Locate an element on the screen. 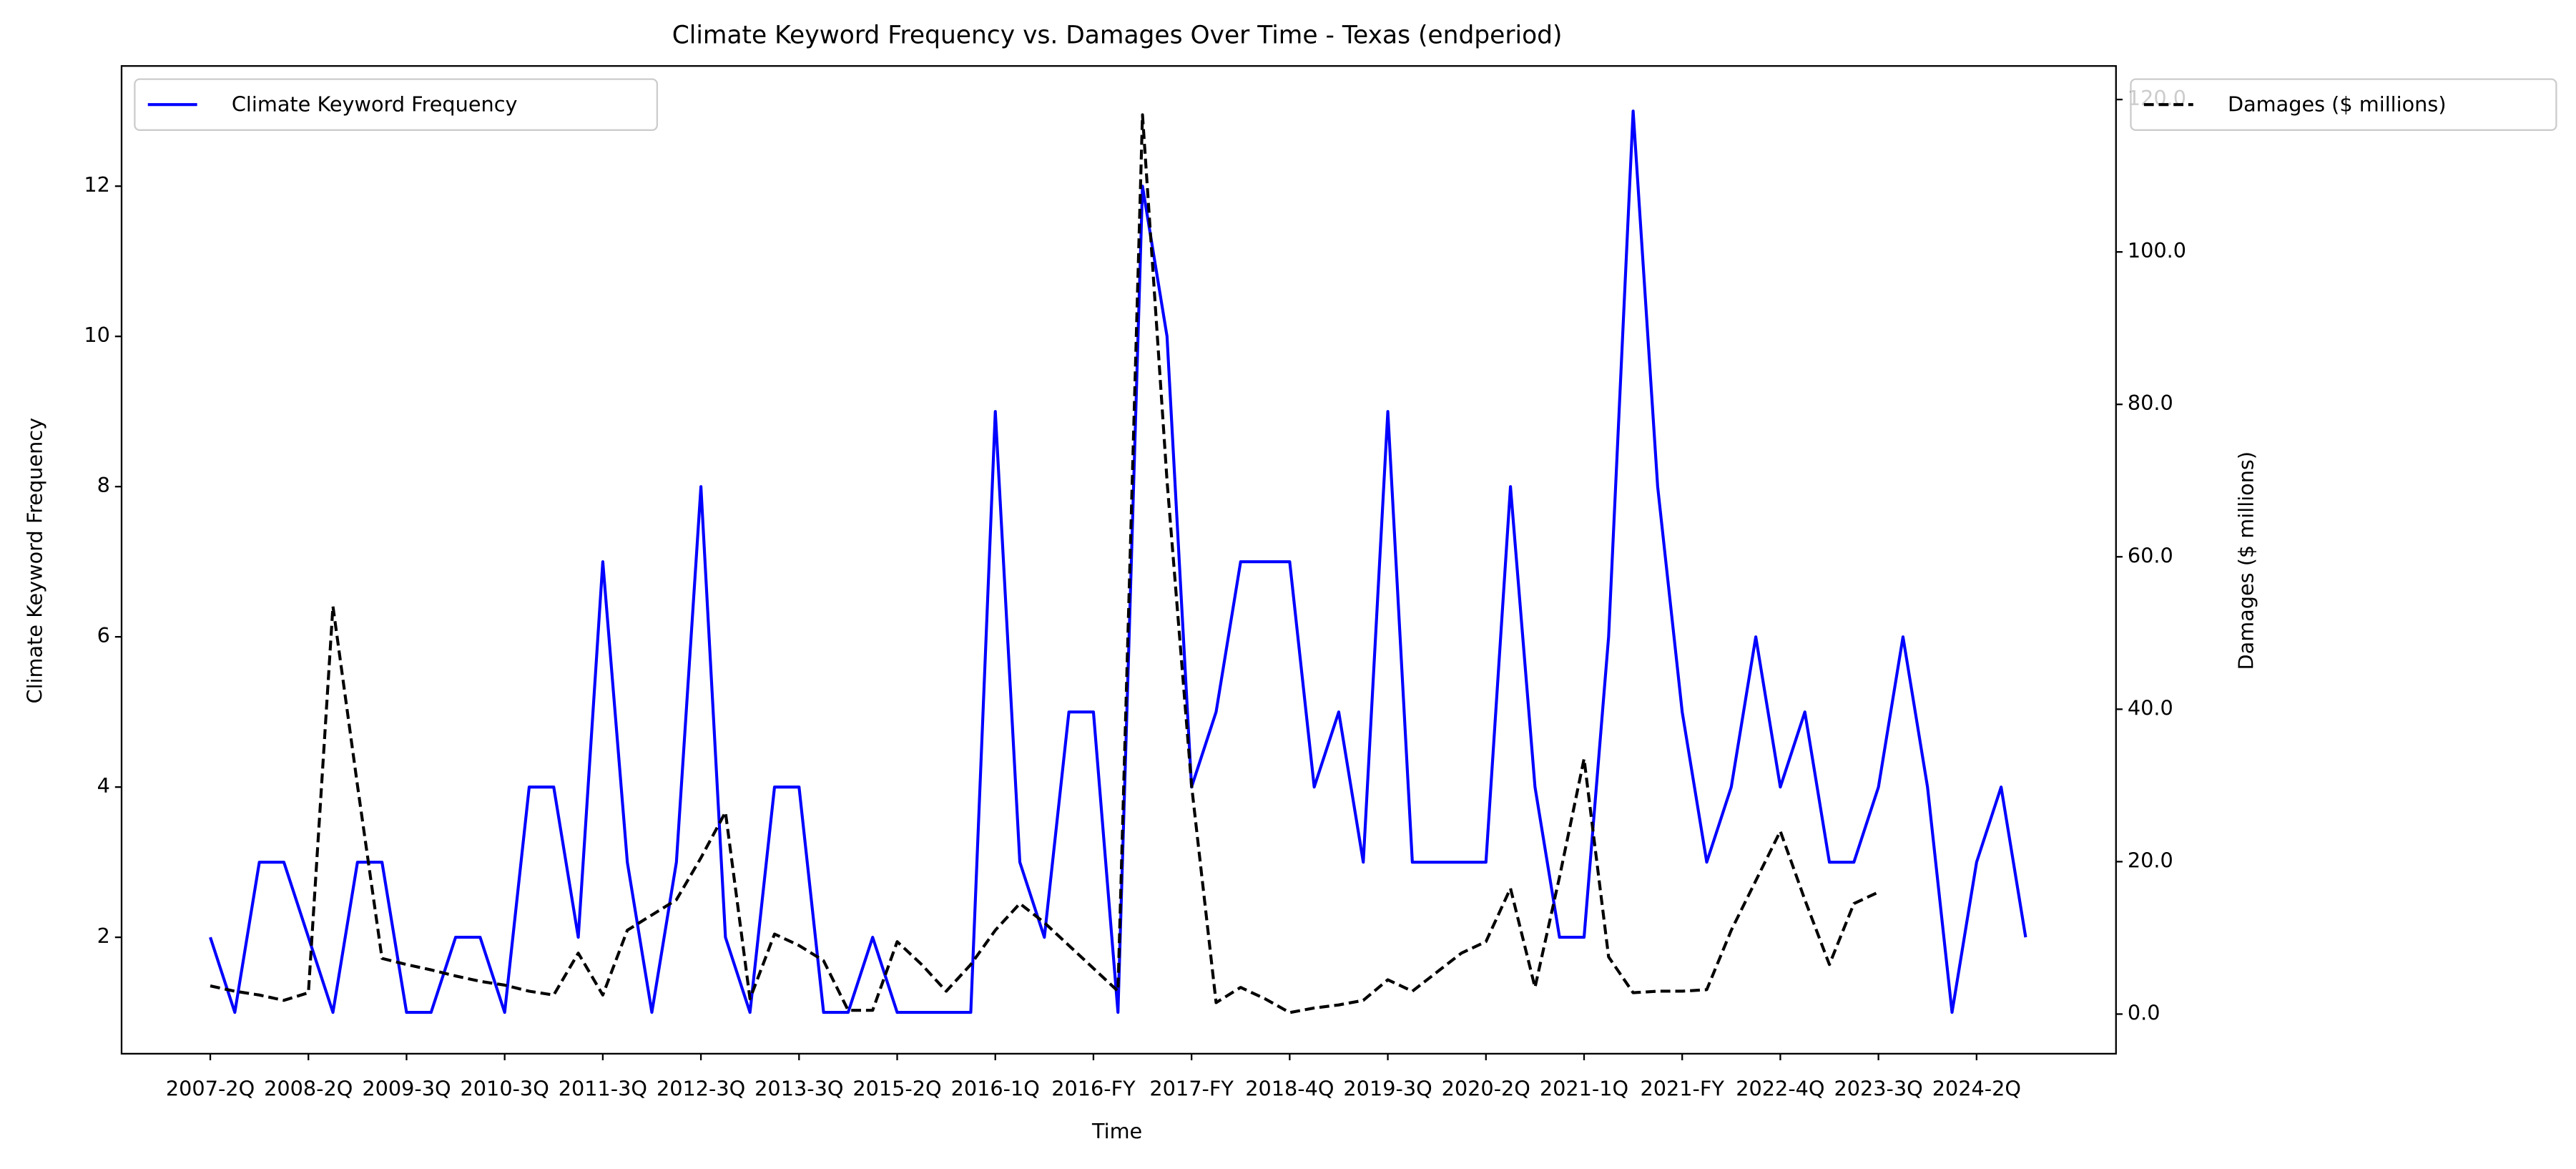 The image size is (2576, 1169). y2-axis-label: Damages ($ millions) is located at coordinates (2246, 560).